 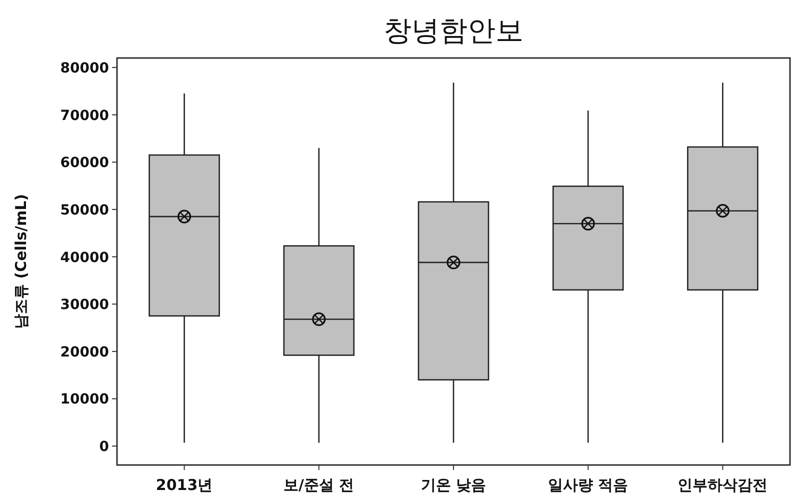 What do you see at coordinates (723, 485) in the screenshot?
I see `x-tick-label: 인부하삭감전` at bounding box center [723, 485].